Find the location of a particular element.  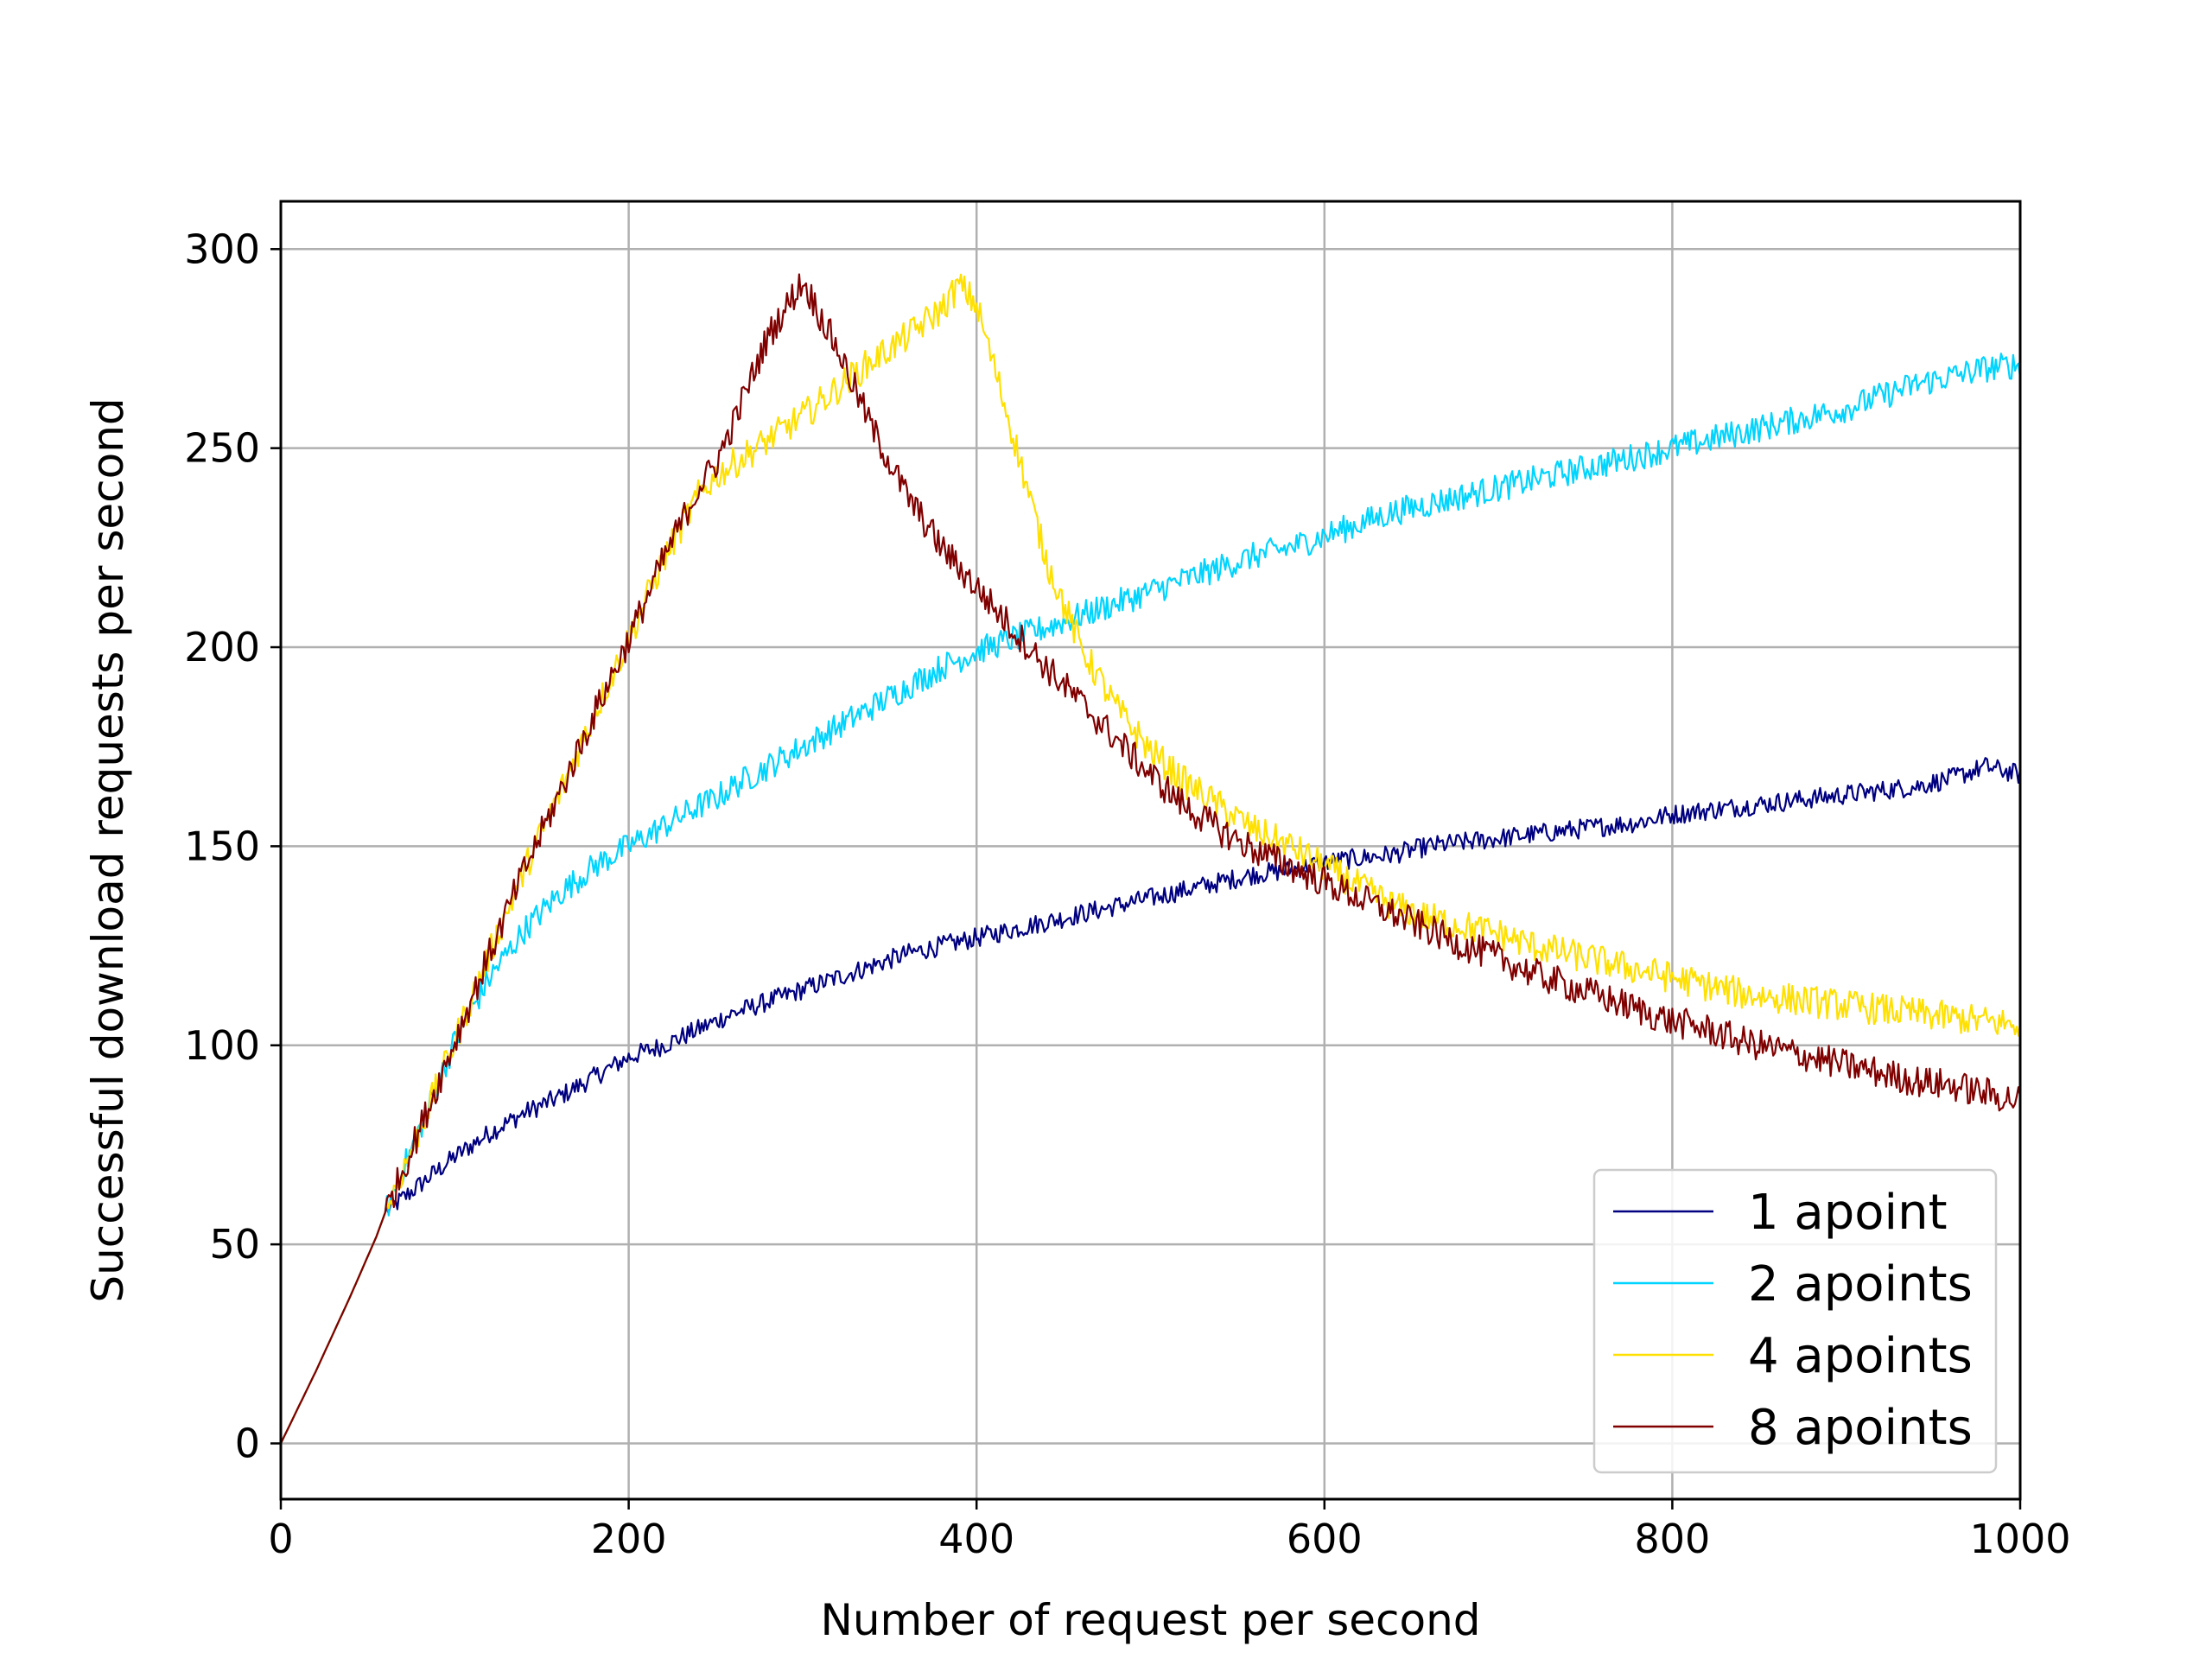

legend-entry-label: 8 apoints is located at coordinates (1860, 1428).